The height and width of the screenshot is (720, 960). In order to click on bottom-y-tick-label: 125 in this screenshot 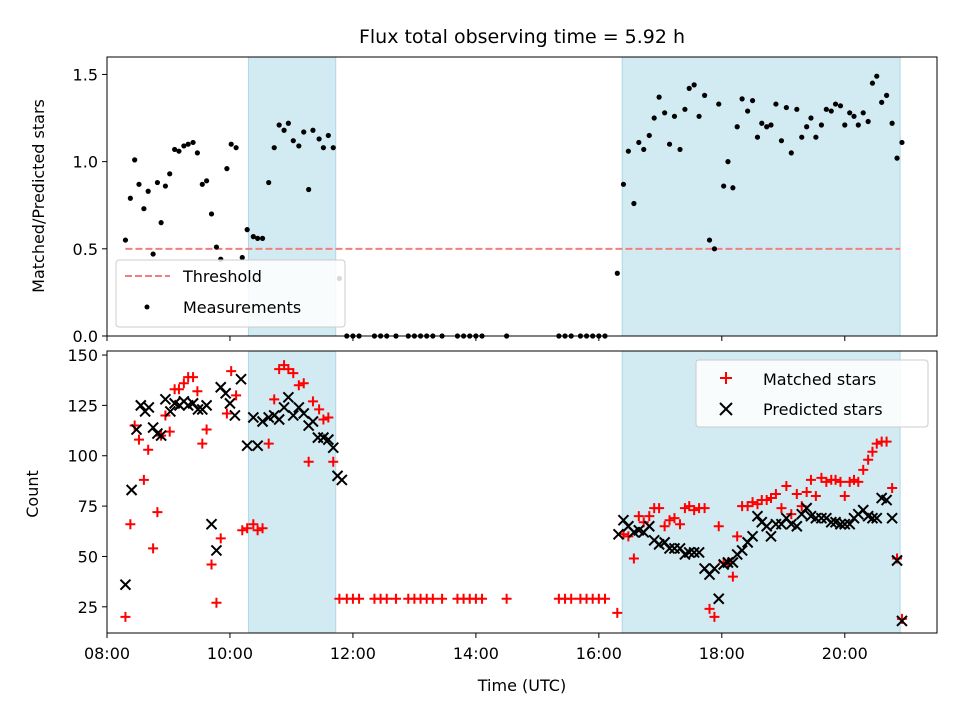, I will do `click(82, 405)`.